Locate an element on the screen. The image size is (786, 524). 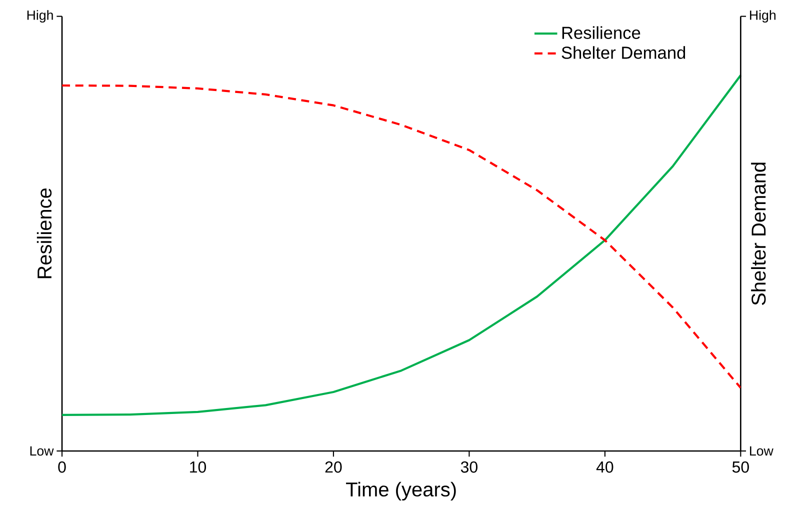
legend-label: Resilience is located at coordinates (601, 32).